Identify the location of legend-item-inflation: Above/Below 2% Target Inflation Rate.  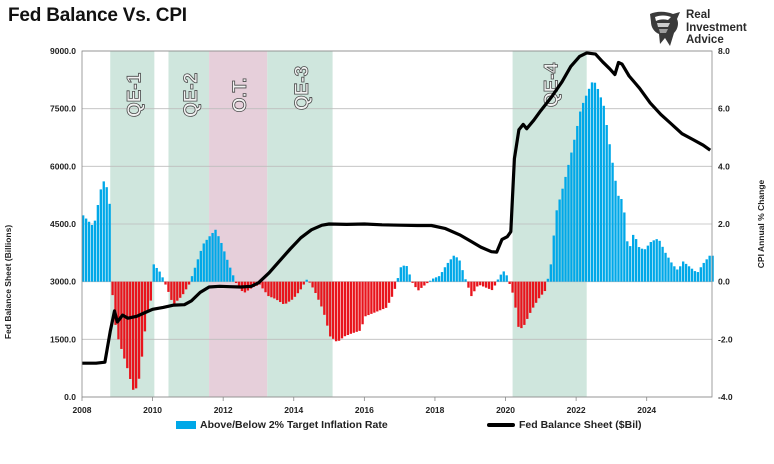
(282, 425).